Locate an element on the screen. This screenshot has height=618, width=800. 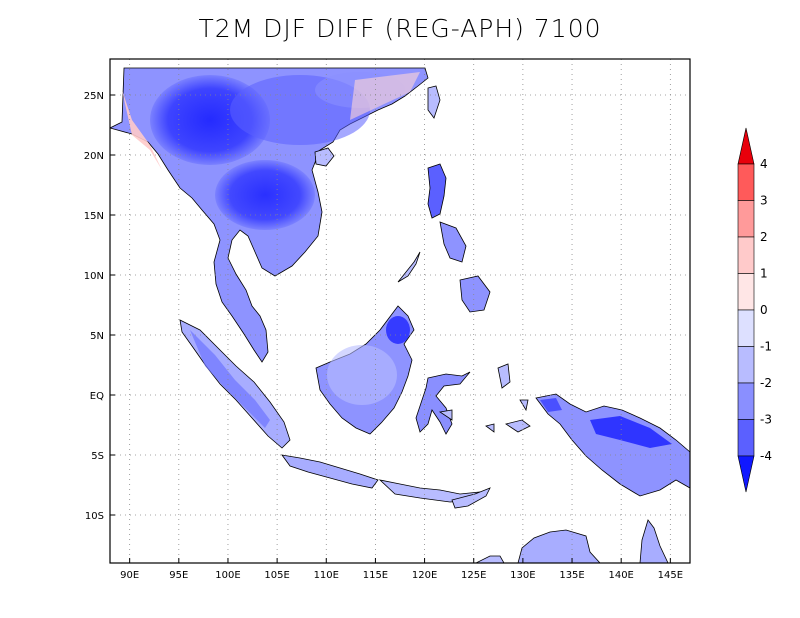
palawan is located at coordinates (409, 267).